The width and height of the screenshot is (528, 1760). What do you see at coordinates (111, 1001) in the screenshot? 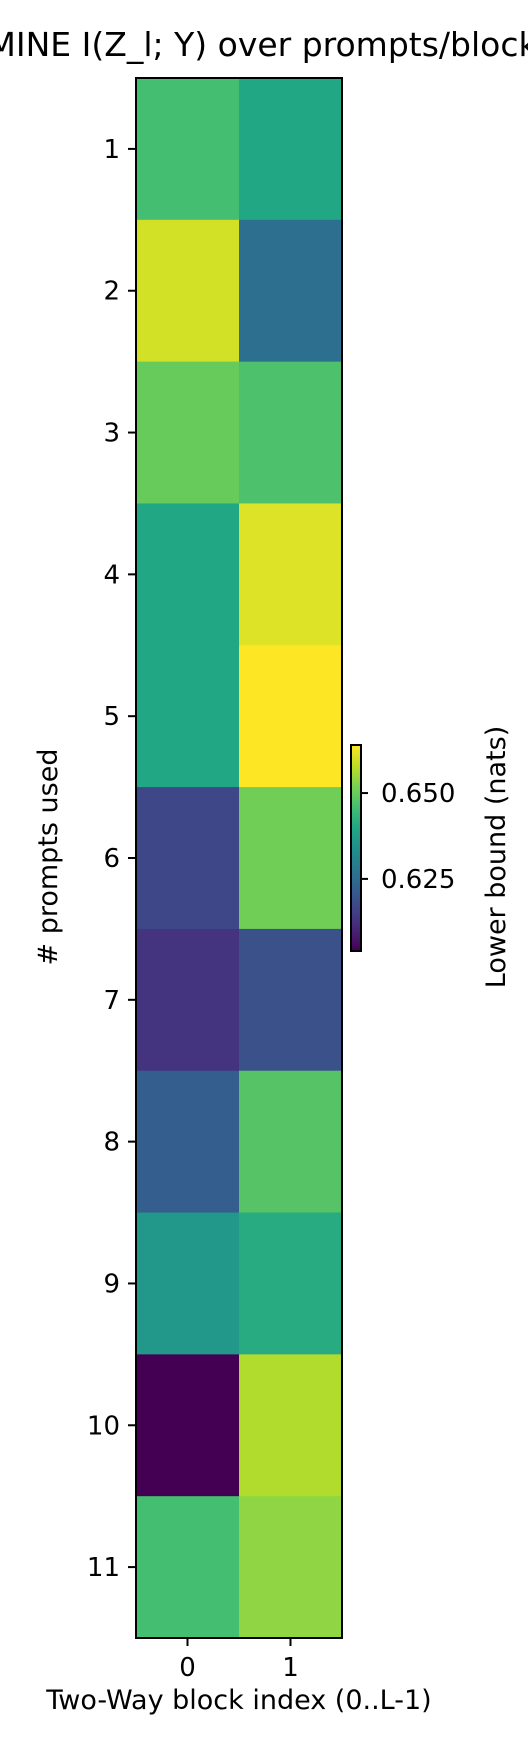
I see `y-tick-label: 7` at bounding box center [111, 1001].